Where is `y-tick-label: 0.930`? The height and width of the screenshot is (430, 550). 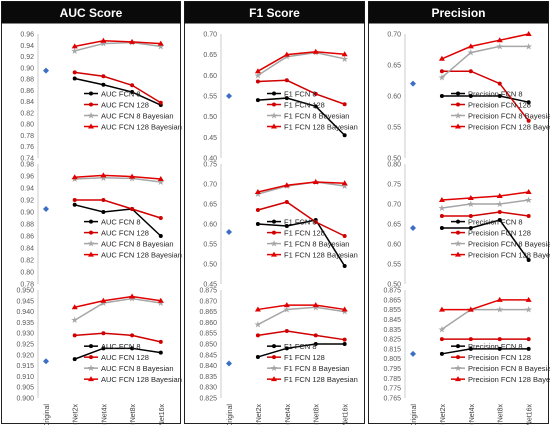
y-tick-label: 0.930 is located at coordinates (25, 334).